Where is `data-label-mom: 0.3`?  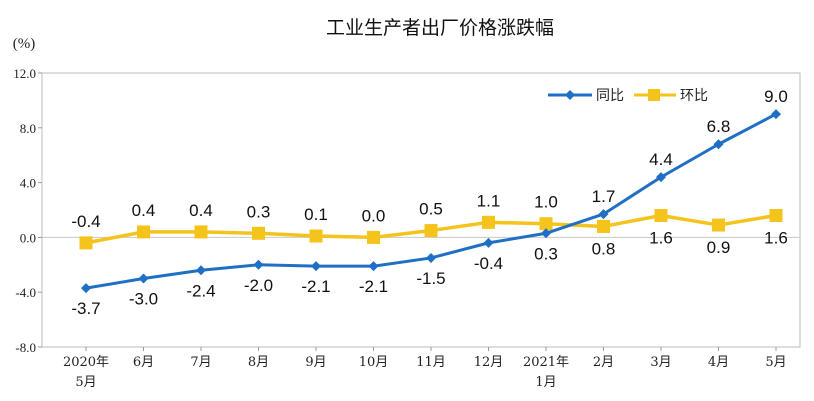
data-label-mom: 0.3 is located at coordinates (259, 211).